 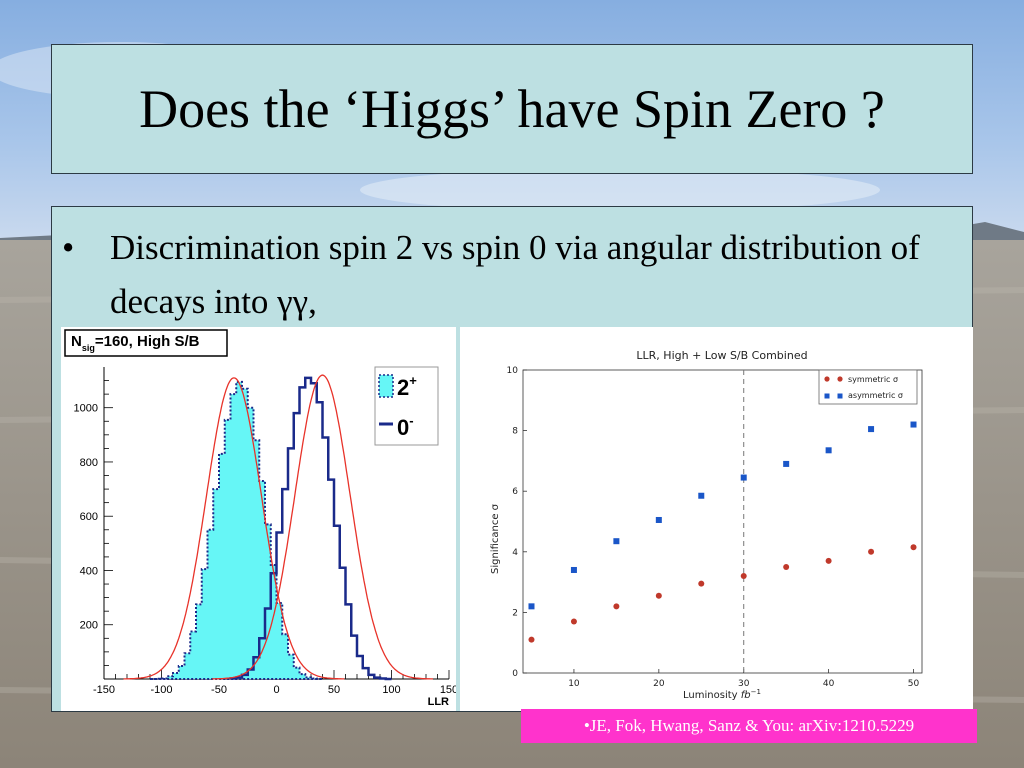 What do you see at coordinates (659, 684) in the screenshot?
I see `sig-x-tick-label: 20` at bounding box center [659, 684].